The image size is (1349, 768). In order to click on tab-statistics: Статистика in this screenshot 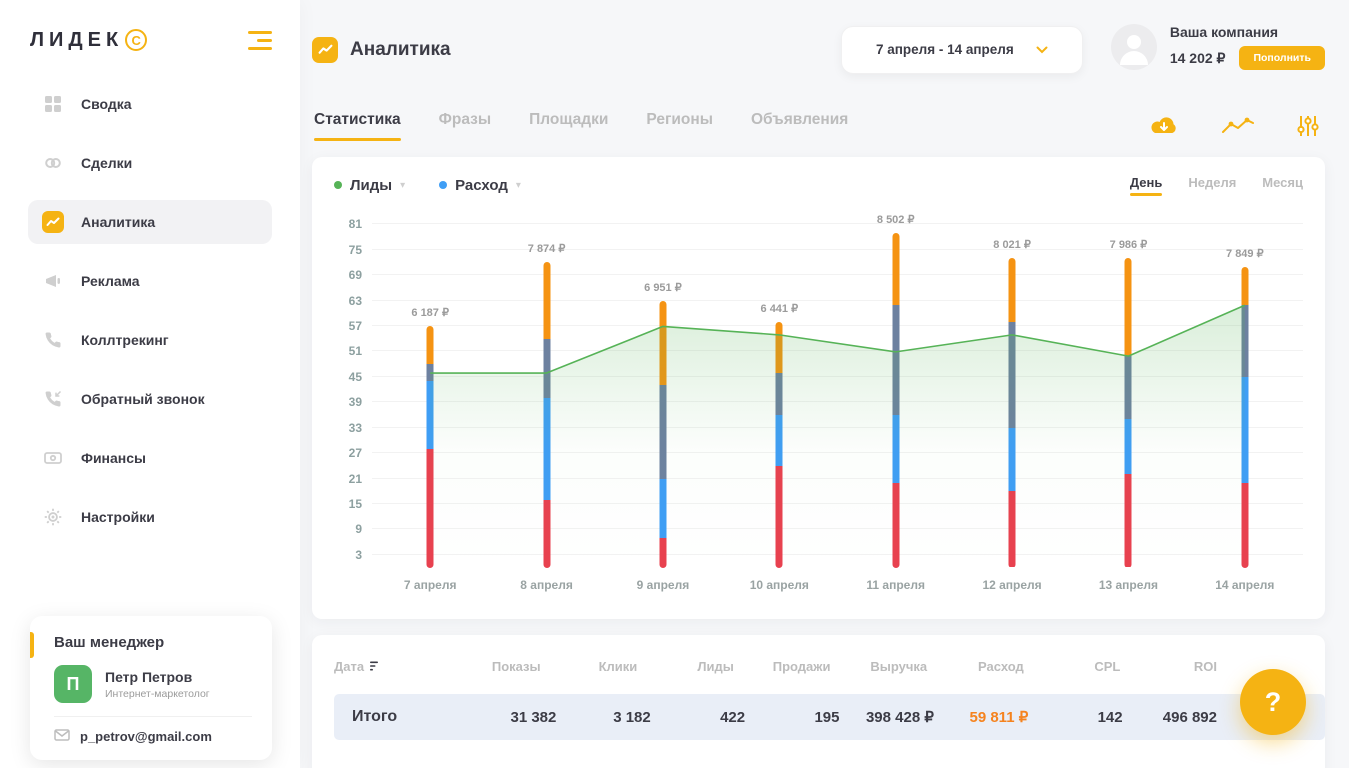, I will do `click(357, 126)`.